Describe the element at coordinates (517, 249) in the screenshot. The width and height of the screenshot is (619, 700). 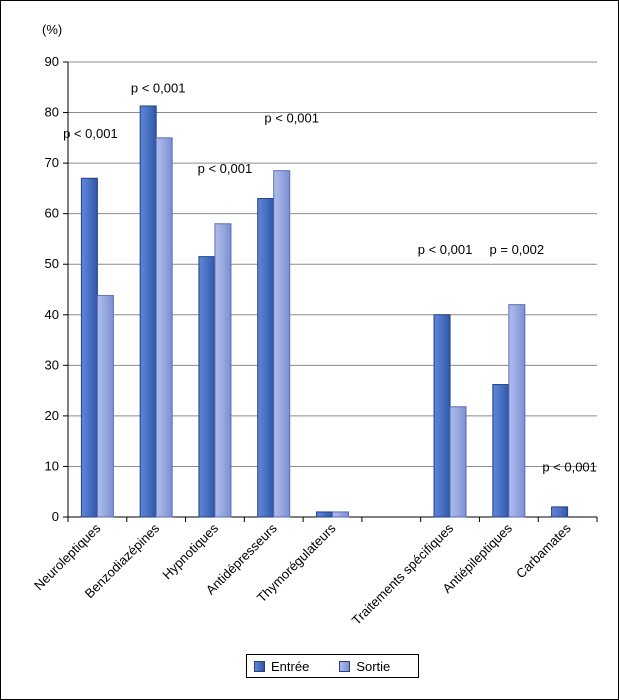
I see `p-value-annotation: p = 0,002` at that location.